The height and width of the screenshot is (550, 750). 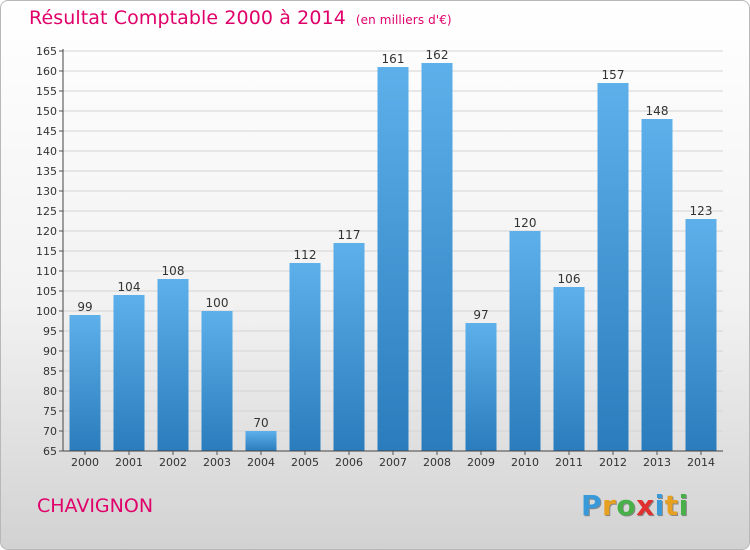 What do you see at coordinates (50, 411) in the screenshot?
I see `y-tick-label: 75` at bounding box center [50, 411].